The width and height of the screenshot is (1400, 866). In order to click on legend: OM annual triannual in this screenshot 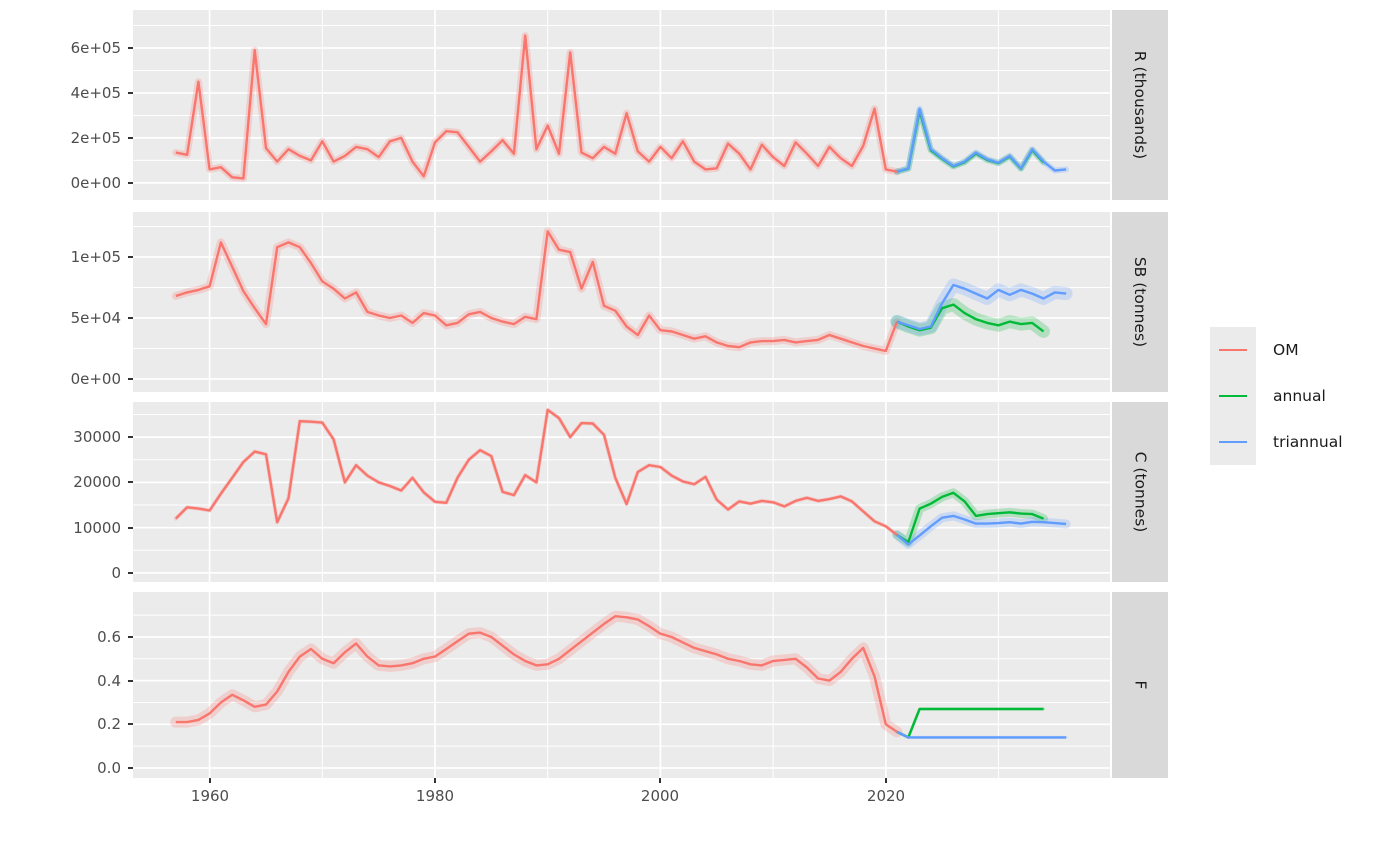, I will do `click(1276, 396)`.